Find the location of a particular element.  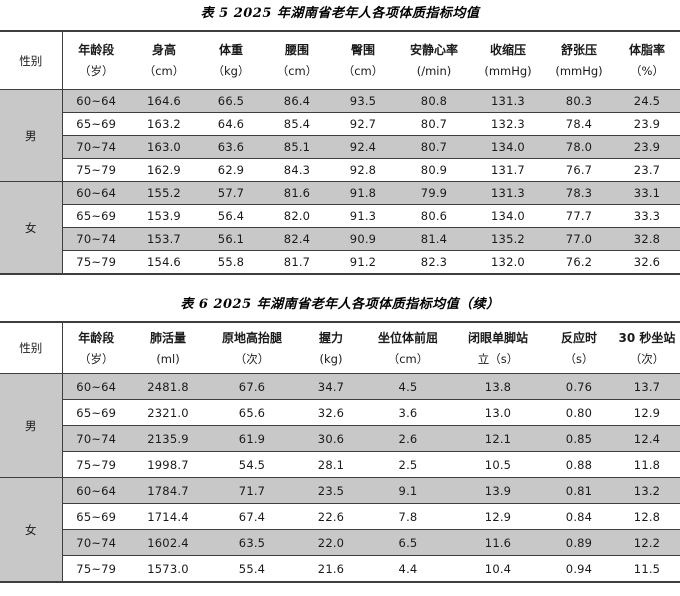

value-cell: 64.6 is located at coordinates (231, 124).